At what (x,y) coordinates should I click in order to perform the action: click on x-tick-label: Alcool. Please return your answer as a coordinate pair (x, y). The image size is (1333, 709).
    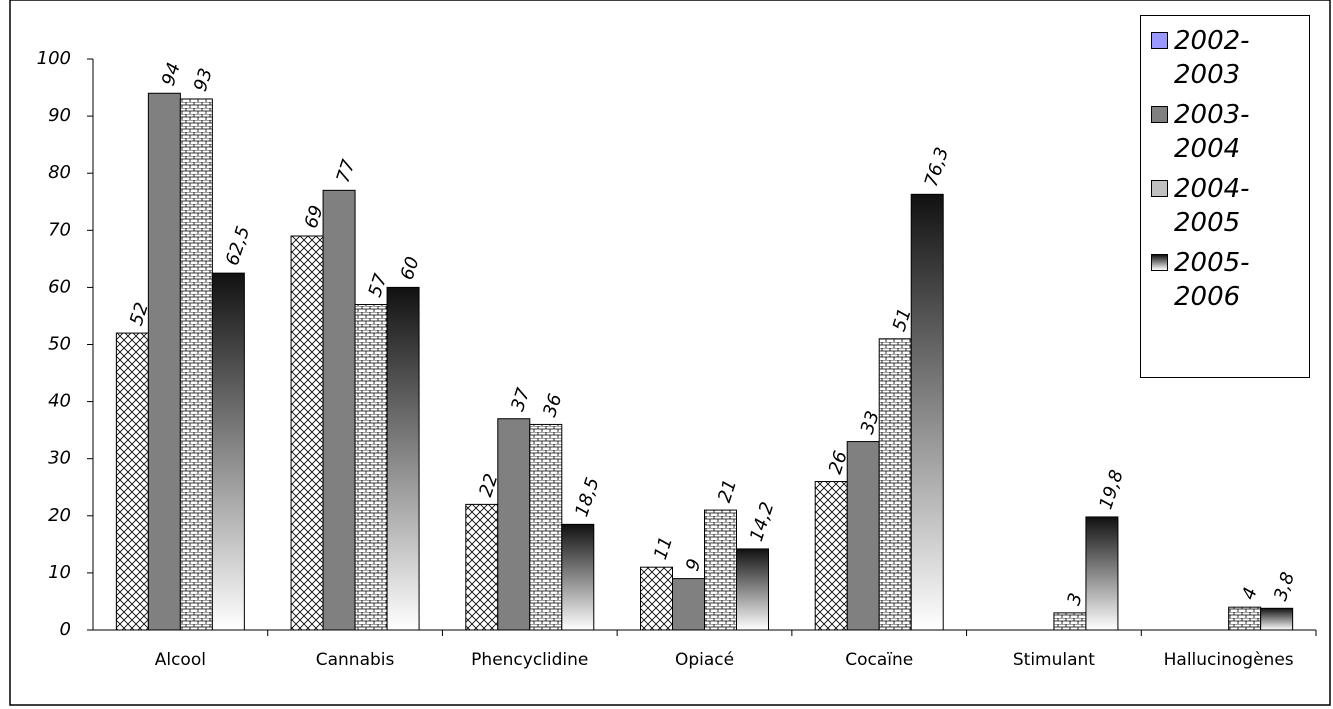
    Looking at the image, I should click on (180, 660).